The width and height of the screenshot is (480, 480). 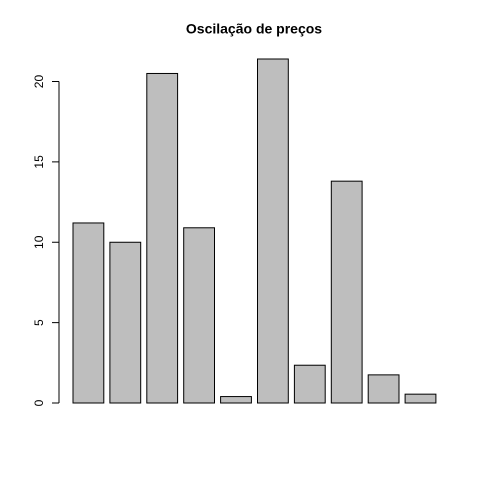 What do you see at coordinates (39, 322) in the screenshot?
I see `y-tick-label: 5` at bounding box center [39, 322].